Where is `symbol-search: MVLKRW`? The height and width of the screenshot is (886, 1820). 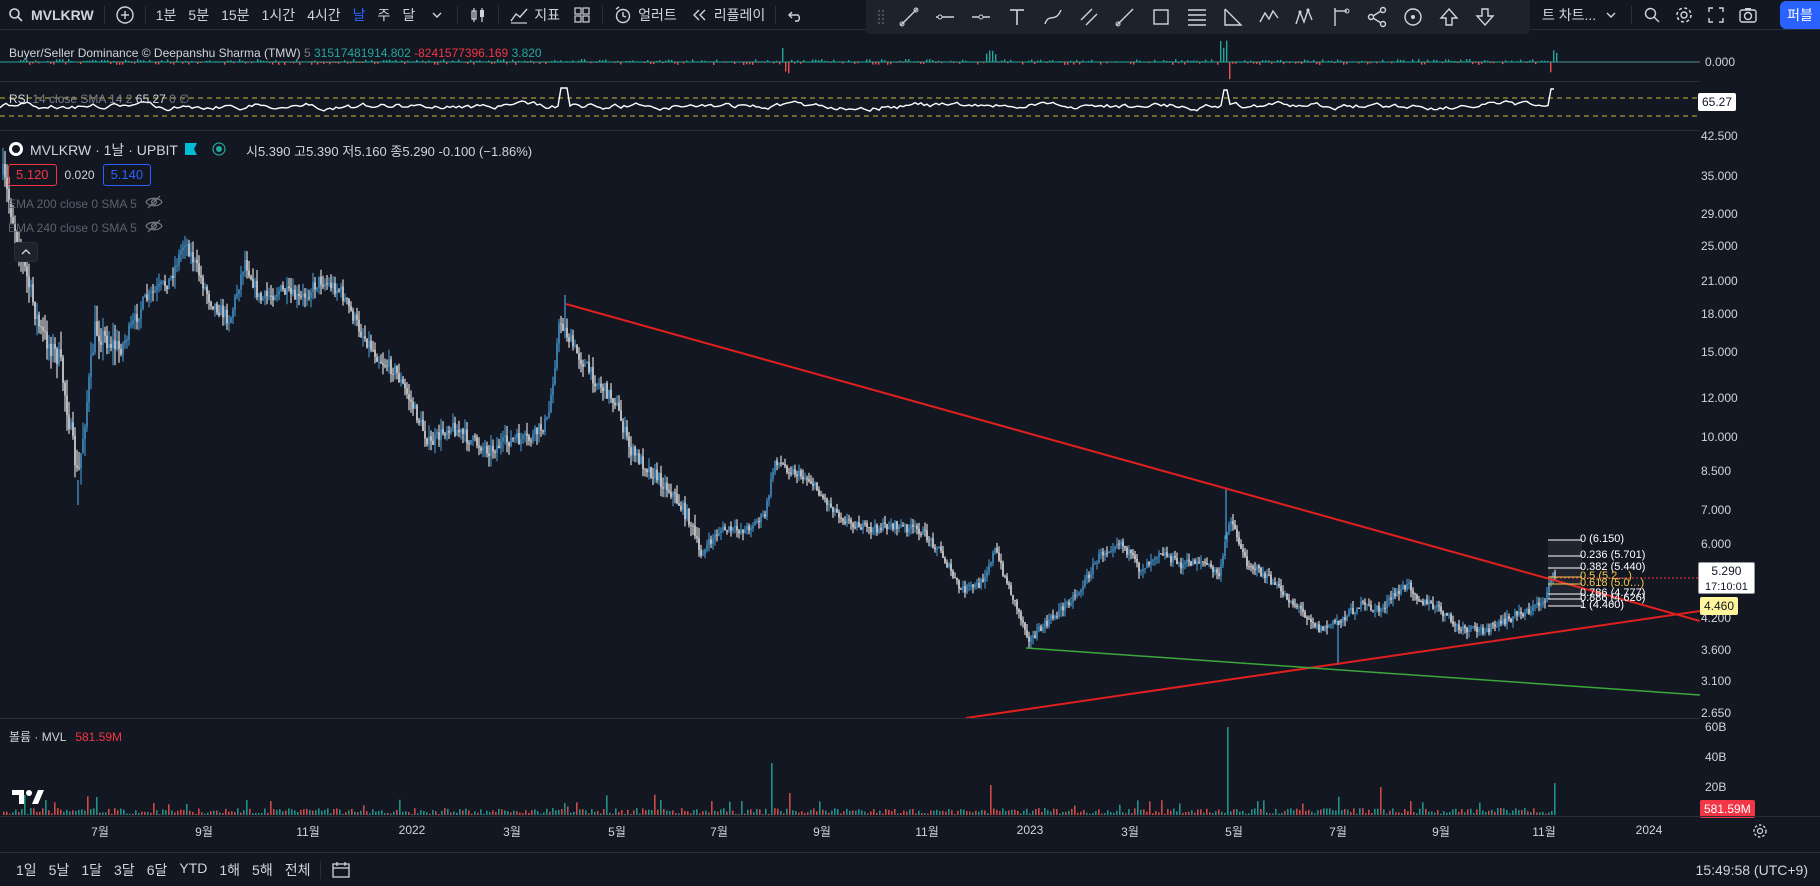
symbol-search: MVLKRW is located at coordinates (50, 15).